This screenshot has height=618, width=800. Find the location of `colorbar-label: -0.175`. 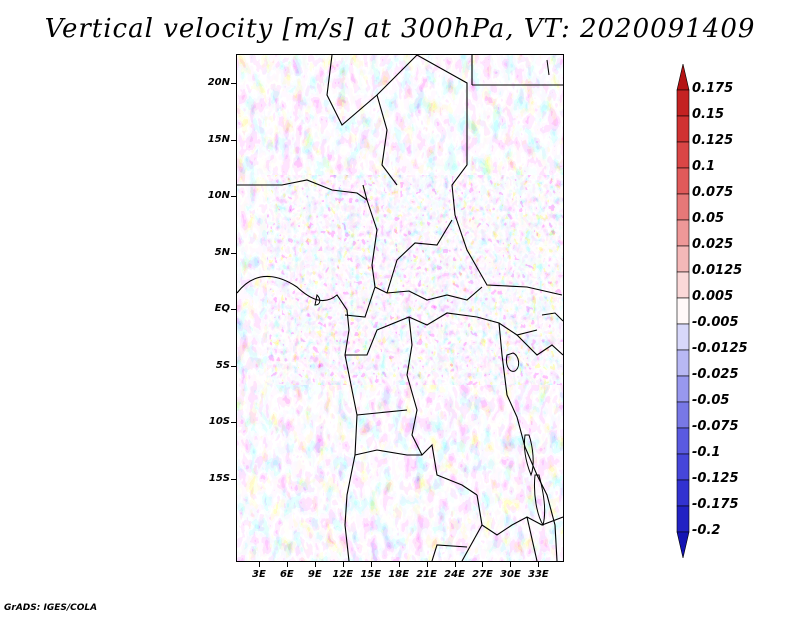

colorbar-label: -0.175 is located at coordinates (715, 504).